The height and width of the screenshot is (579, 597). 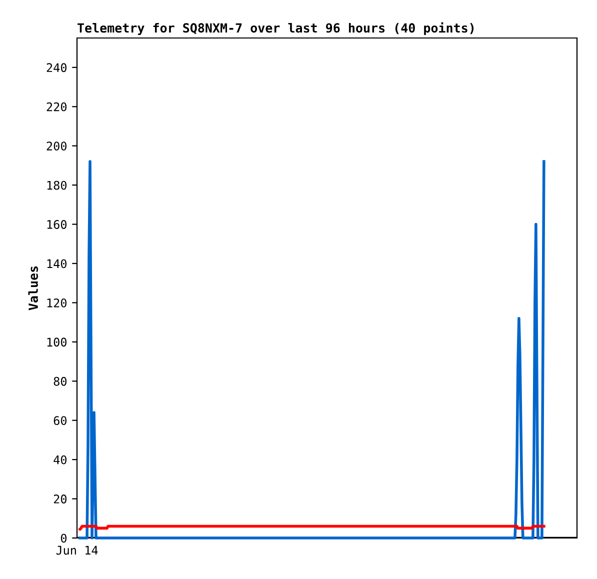 What do you see at coordinates (60, 421) in the screenshot?
I see `y-tick-label: 60` at bounding box center [60, 421].